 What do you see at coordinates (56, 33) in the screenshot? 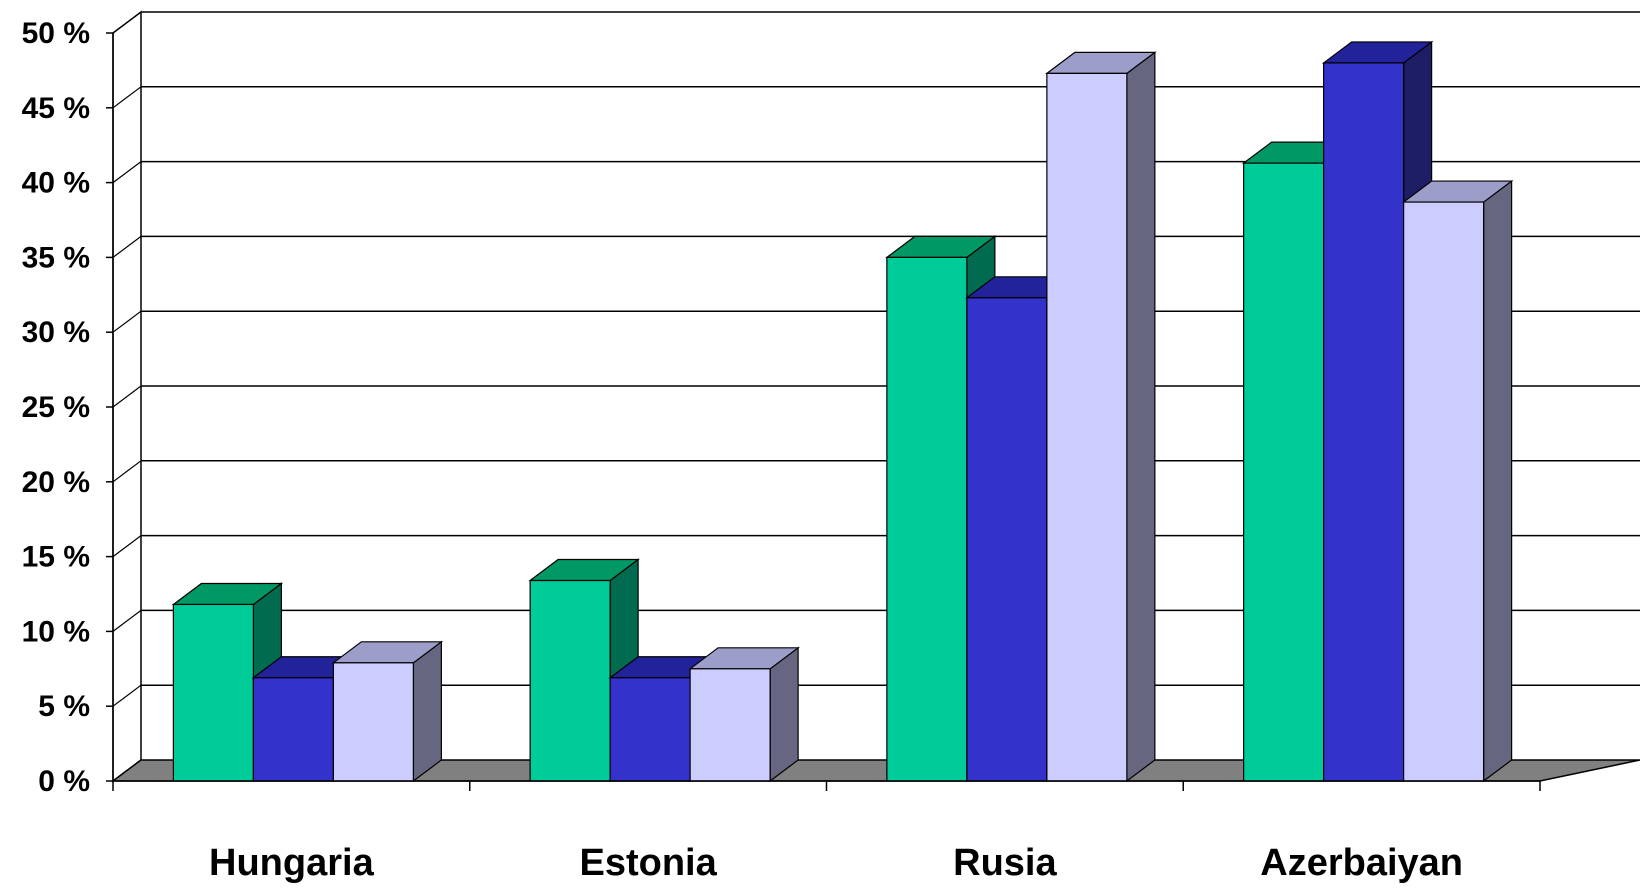
I see `y-tick-label: 50 %` at bounding box center [56, 33].